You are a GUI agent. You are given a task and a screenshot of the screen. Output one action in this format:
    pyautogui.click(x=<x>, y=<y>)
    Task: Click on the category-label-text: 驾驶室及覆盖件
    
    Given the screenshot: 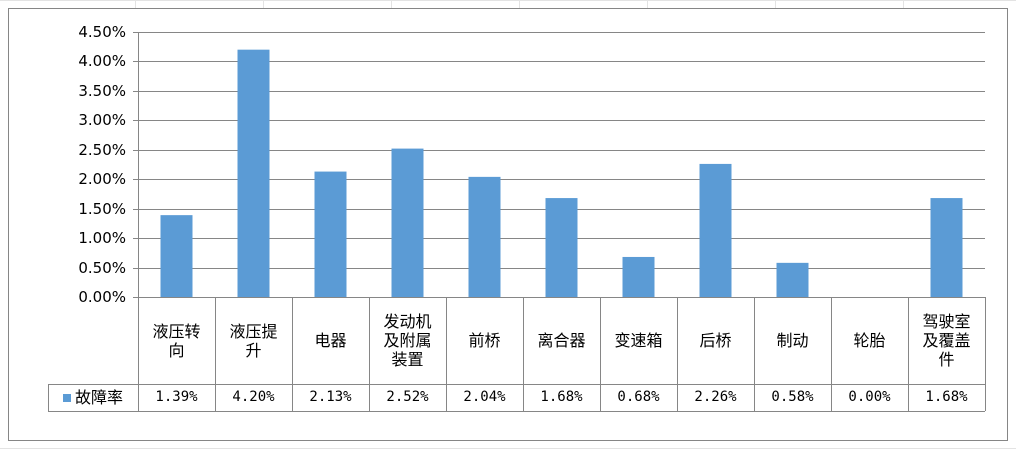 What is the action you would take?
    pyautogui.click(x=946, y=340)
    